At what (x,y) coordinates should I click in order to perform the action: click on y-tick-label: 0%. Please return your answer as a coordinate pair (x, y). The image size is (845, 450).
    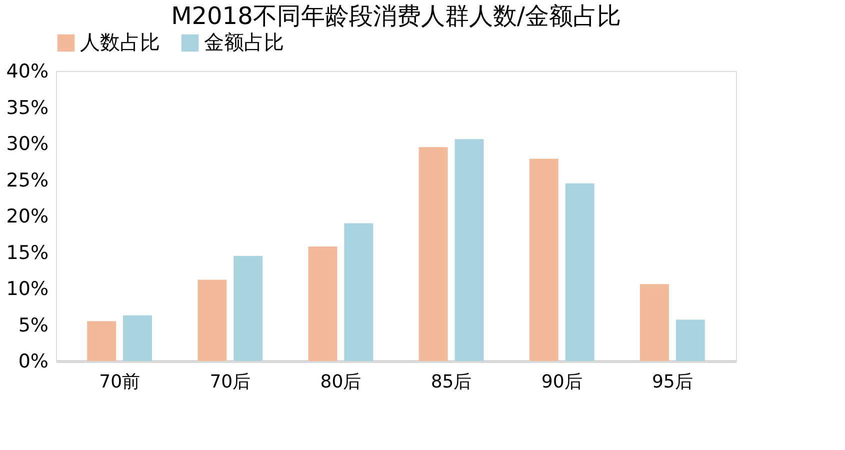
    Looking at the image, I should click on (33, 361).